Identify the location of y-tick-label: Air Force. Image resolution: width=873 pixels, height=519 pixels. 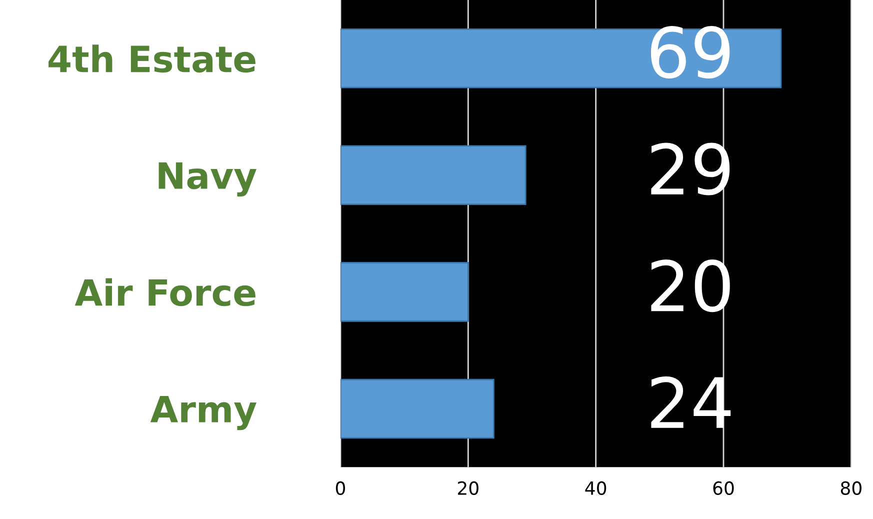
(165, 292).